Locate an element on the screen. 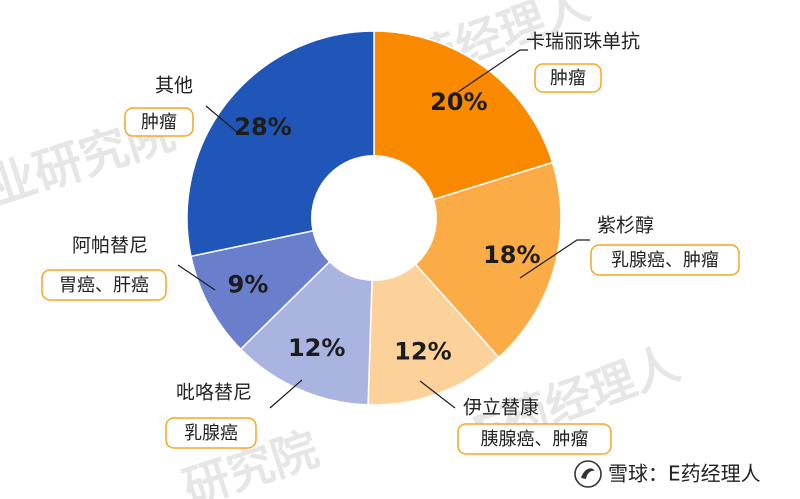 The width and height of the screenshot is (800, 499). indication-tag-text-4: 胃癌、肝癌 is located at coordinates (104, 285).